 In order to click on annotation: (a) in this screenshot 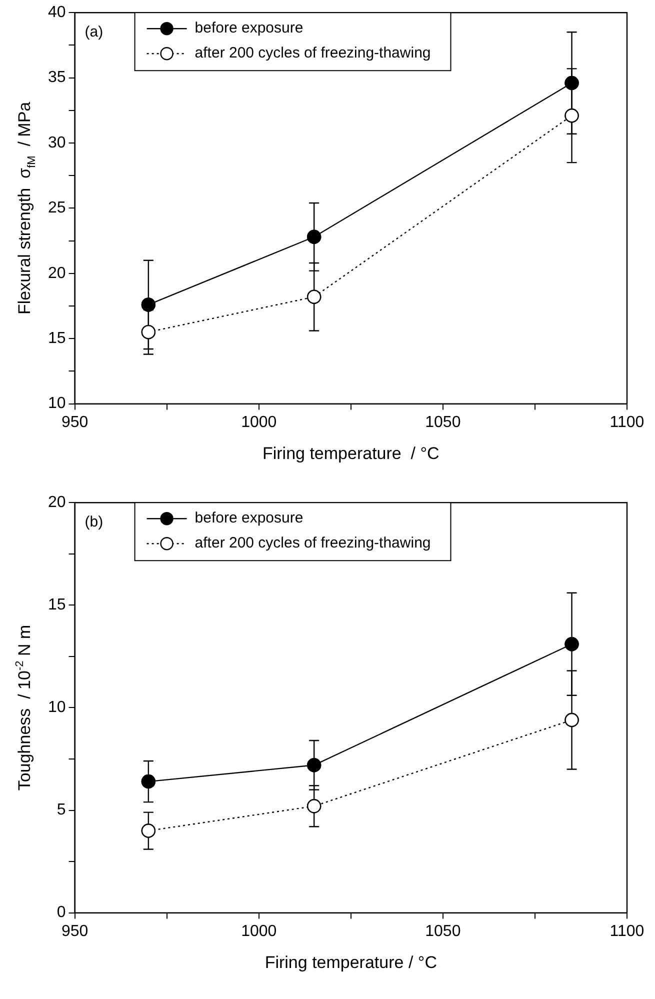, I will do `click(94, 32)`.